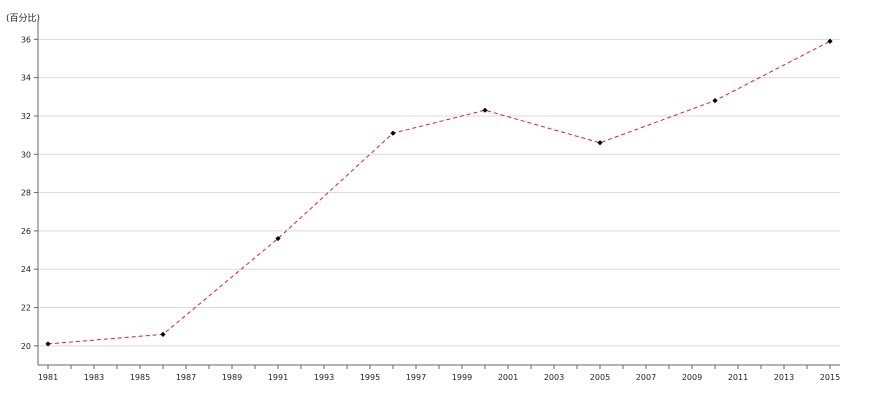 Image resolution: width=870 pixels, height=400 pixels. Describe the element at coordinates (324, 377) in the screenshot. I see `x-tick-label: 1993` at that location.